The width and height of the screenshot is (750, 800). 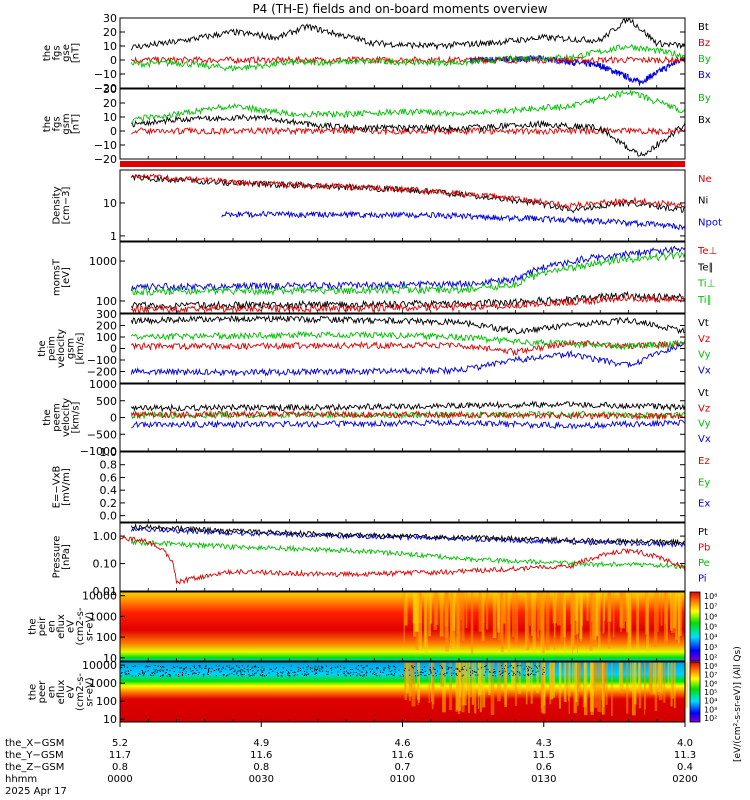 I want to click on series-density-Ni, so click(x=408, y=194).